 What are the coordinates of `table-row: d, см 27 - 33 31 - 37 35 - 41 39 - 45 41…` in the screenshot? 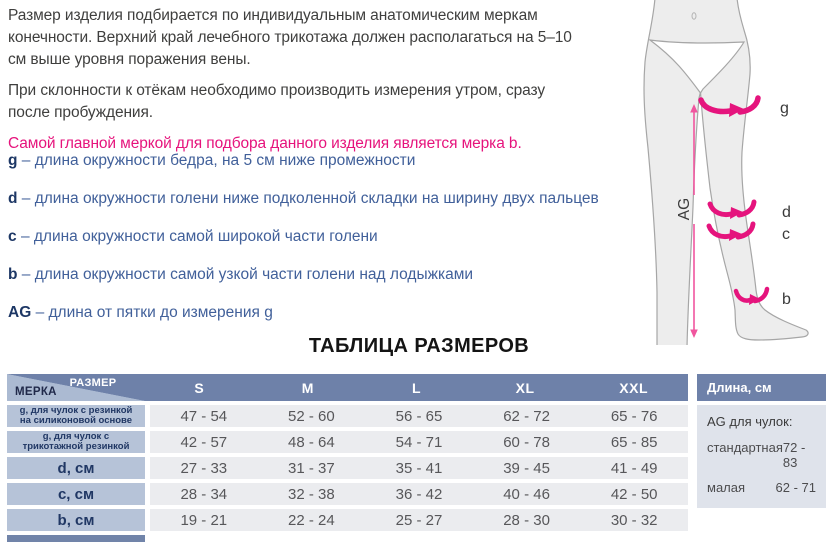 It's located at (347, 468).